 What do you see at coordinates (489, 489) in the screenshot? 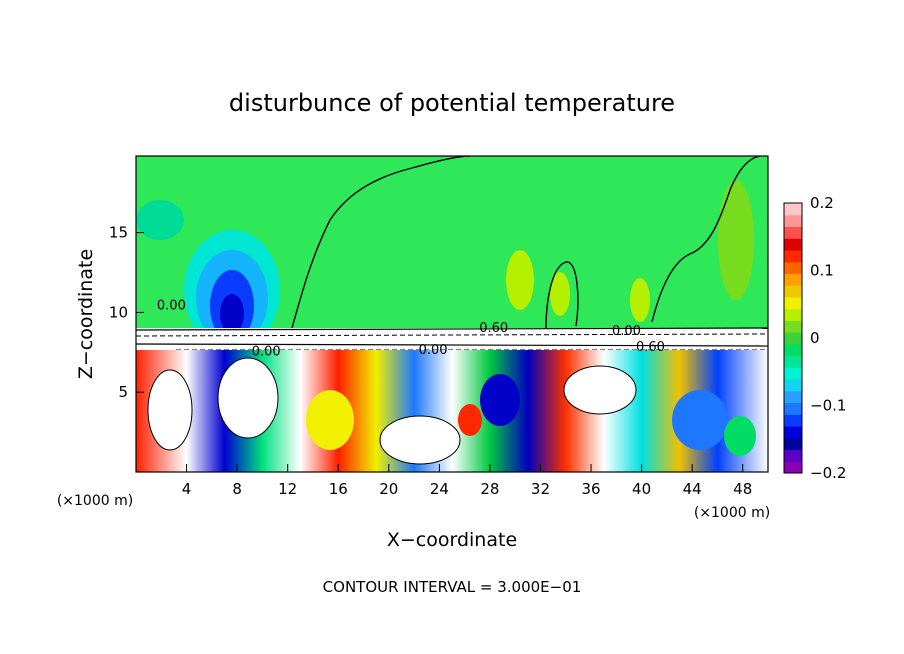
I see `x-tick-label: 28` at bounding box center [489, 489].